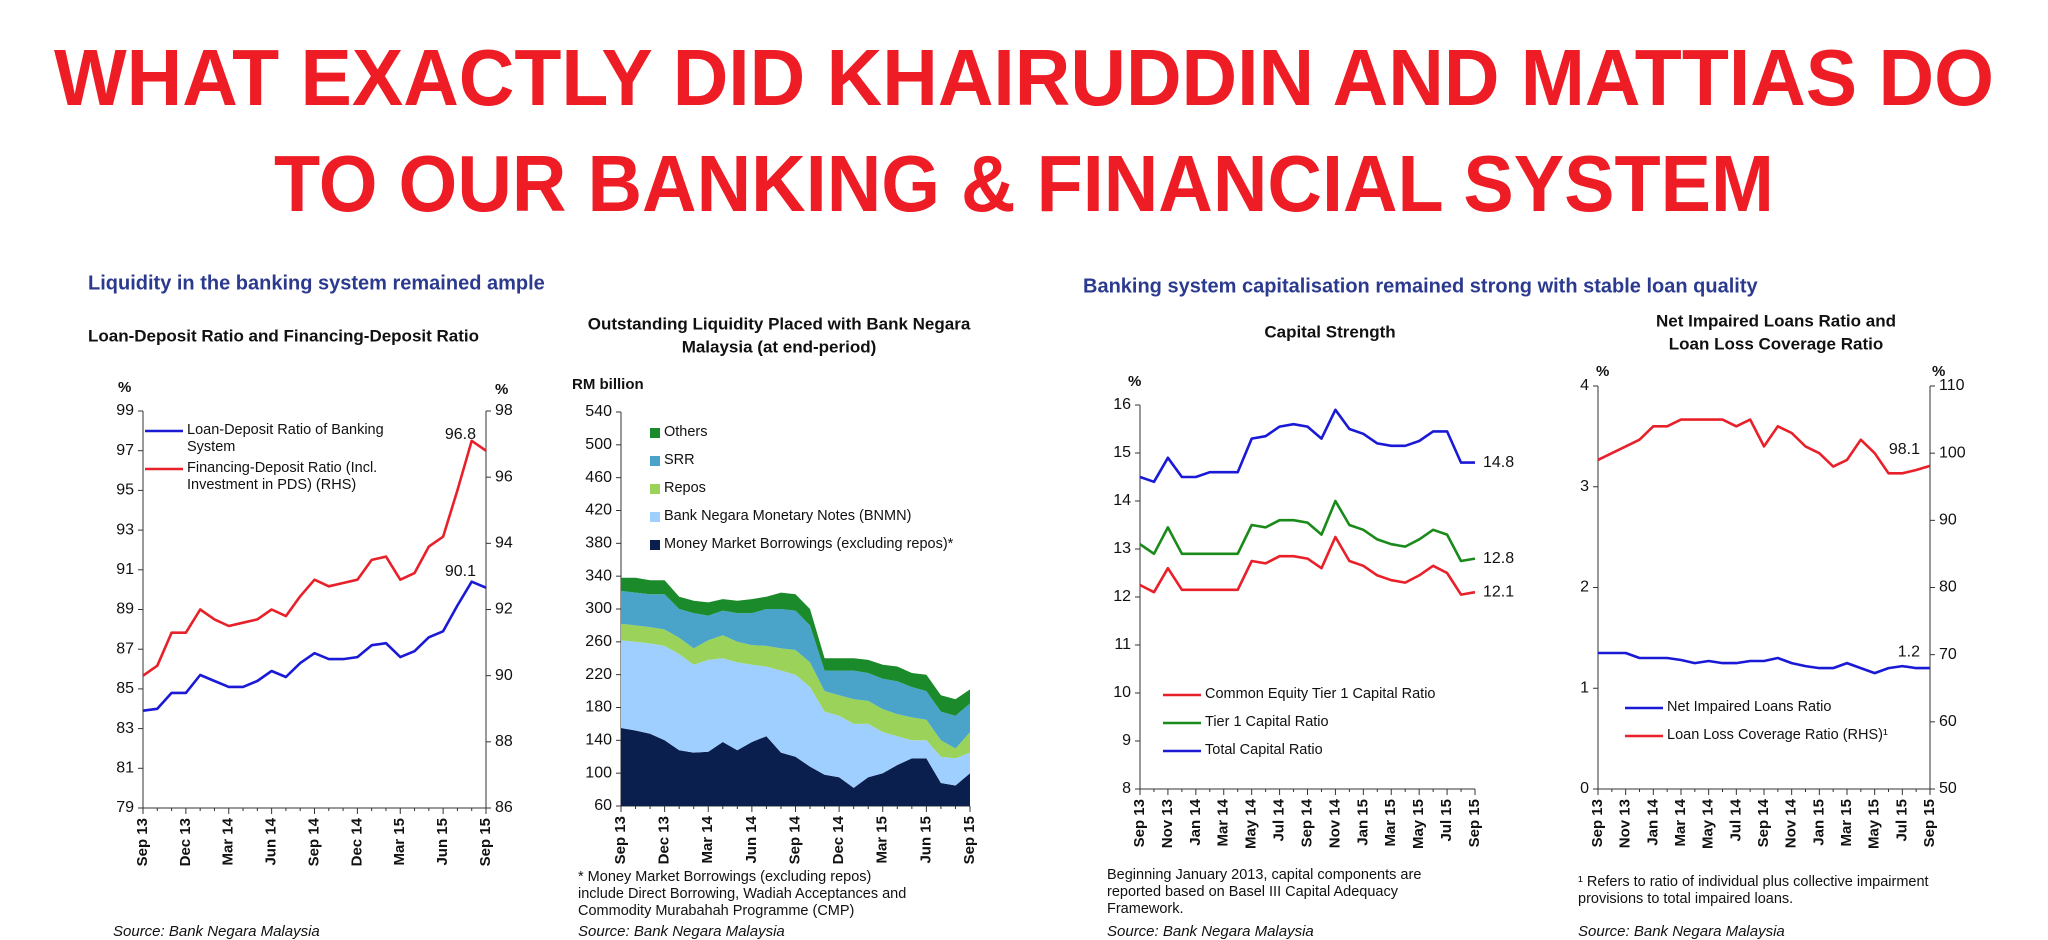 The image size is (2048, 940). Describe the element at coordinates (1952, 452) in the screenshot. I see `y2-tick-label: 100` at that location.